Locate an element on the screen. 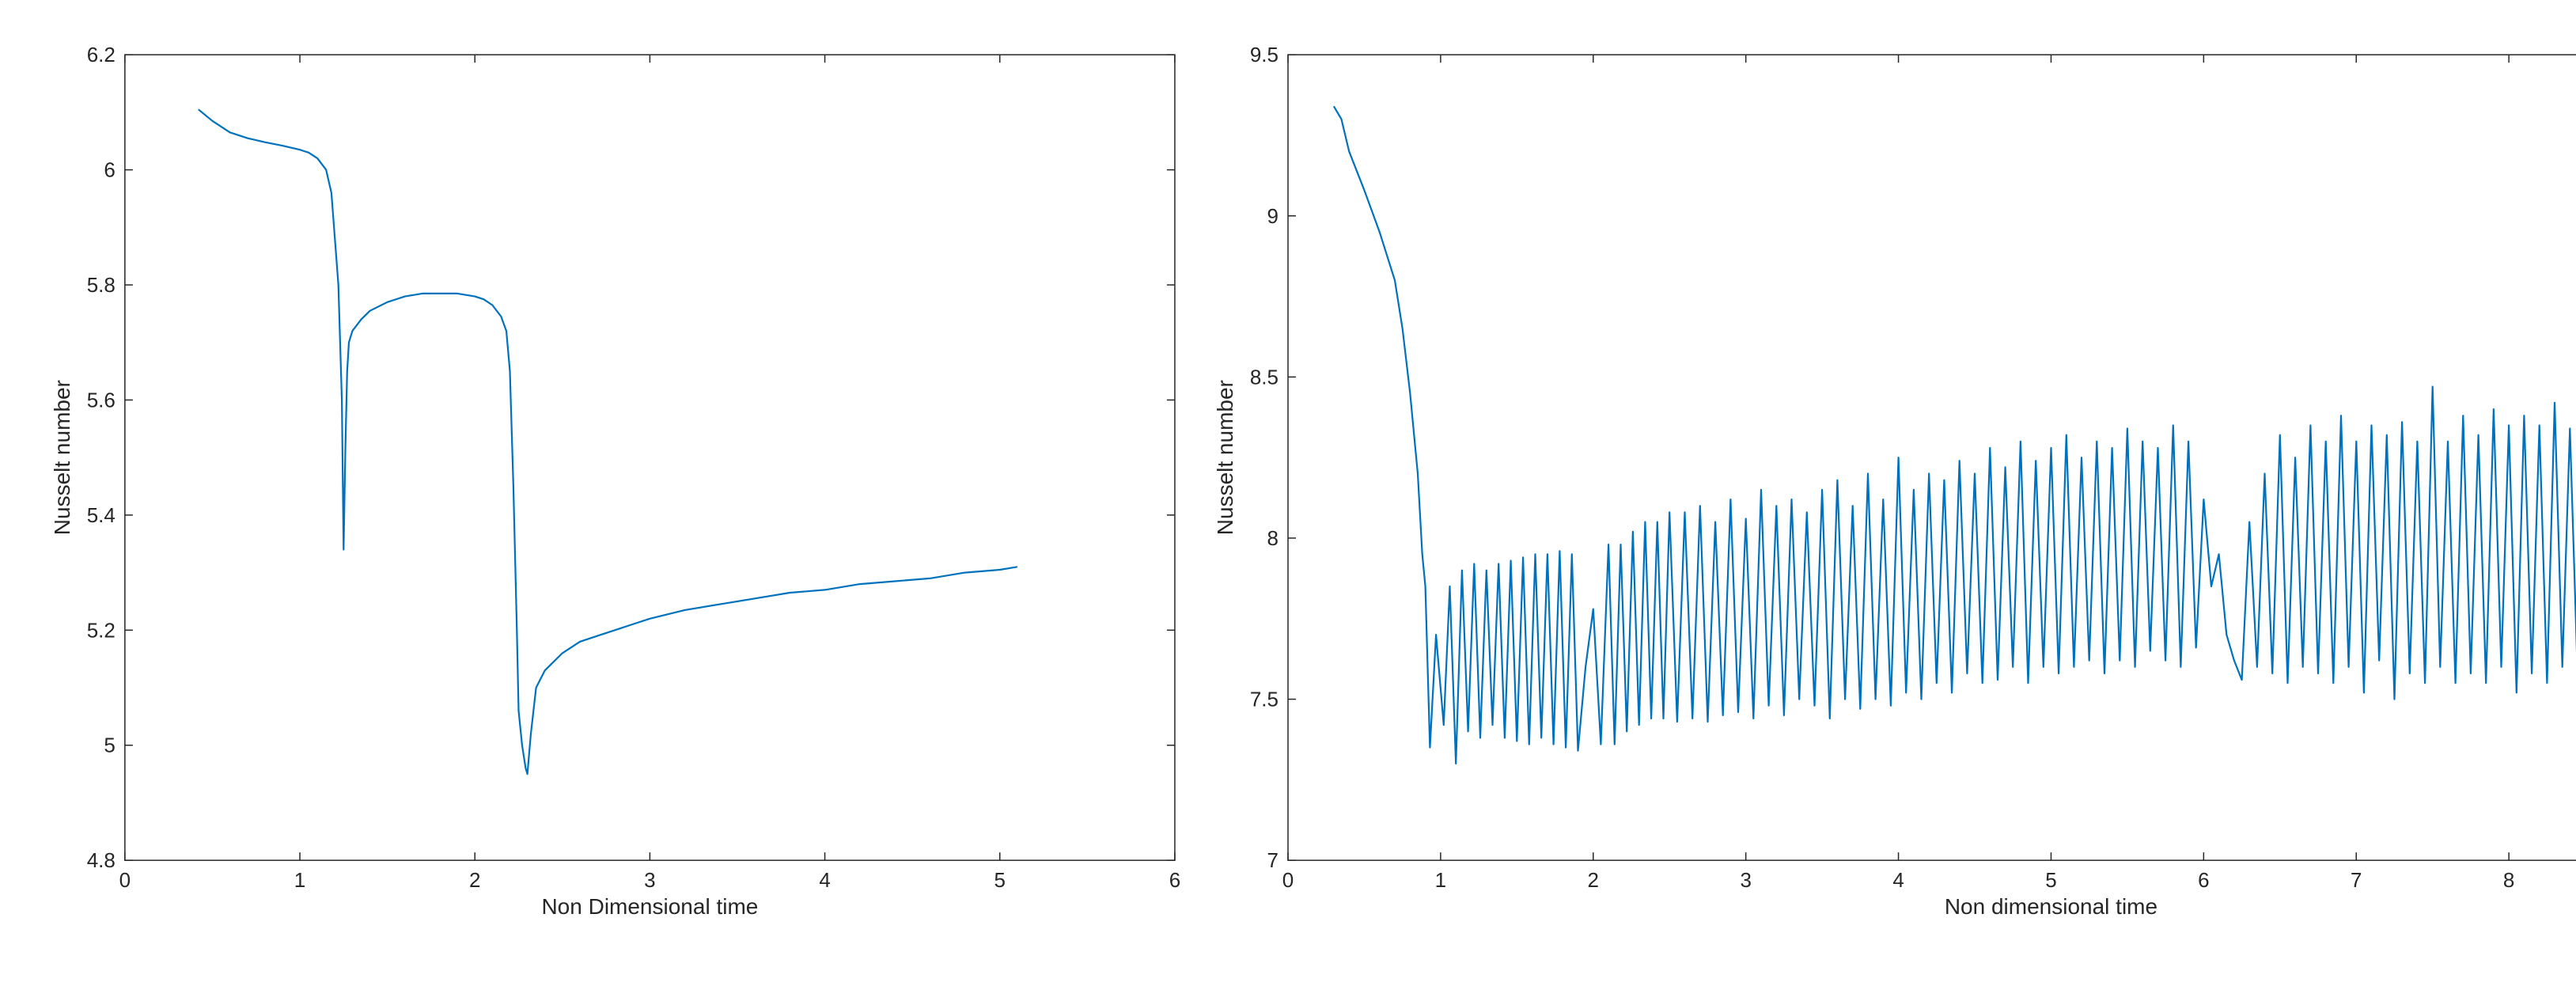 The image size is (2576, 1005). y-tick-label: 6 is located at coordinates (109, 170).